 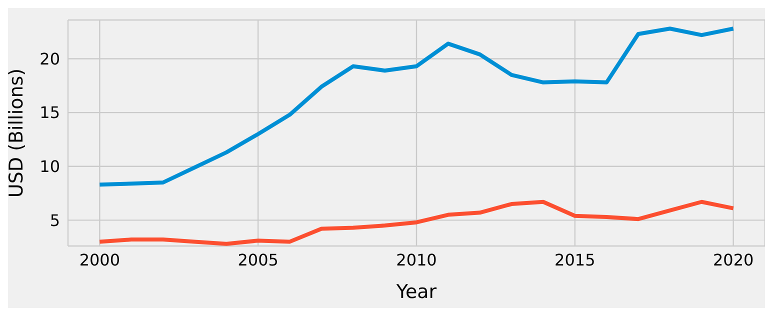 I want to click on y-tick-label: 20, so click(x=50, y=58).